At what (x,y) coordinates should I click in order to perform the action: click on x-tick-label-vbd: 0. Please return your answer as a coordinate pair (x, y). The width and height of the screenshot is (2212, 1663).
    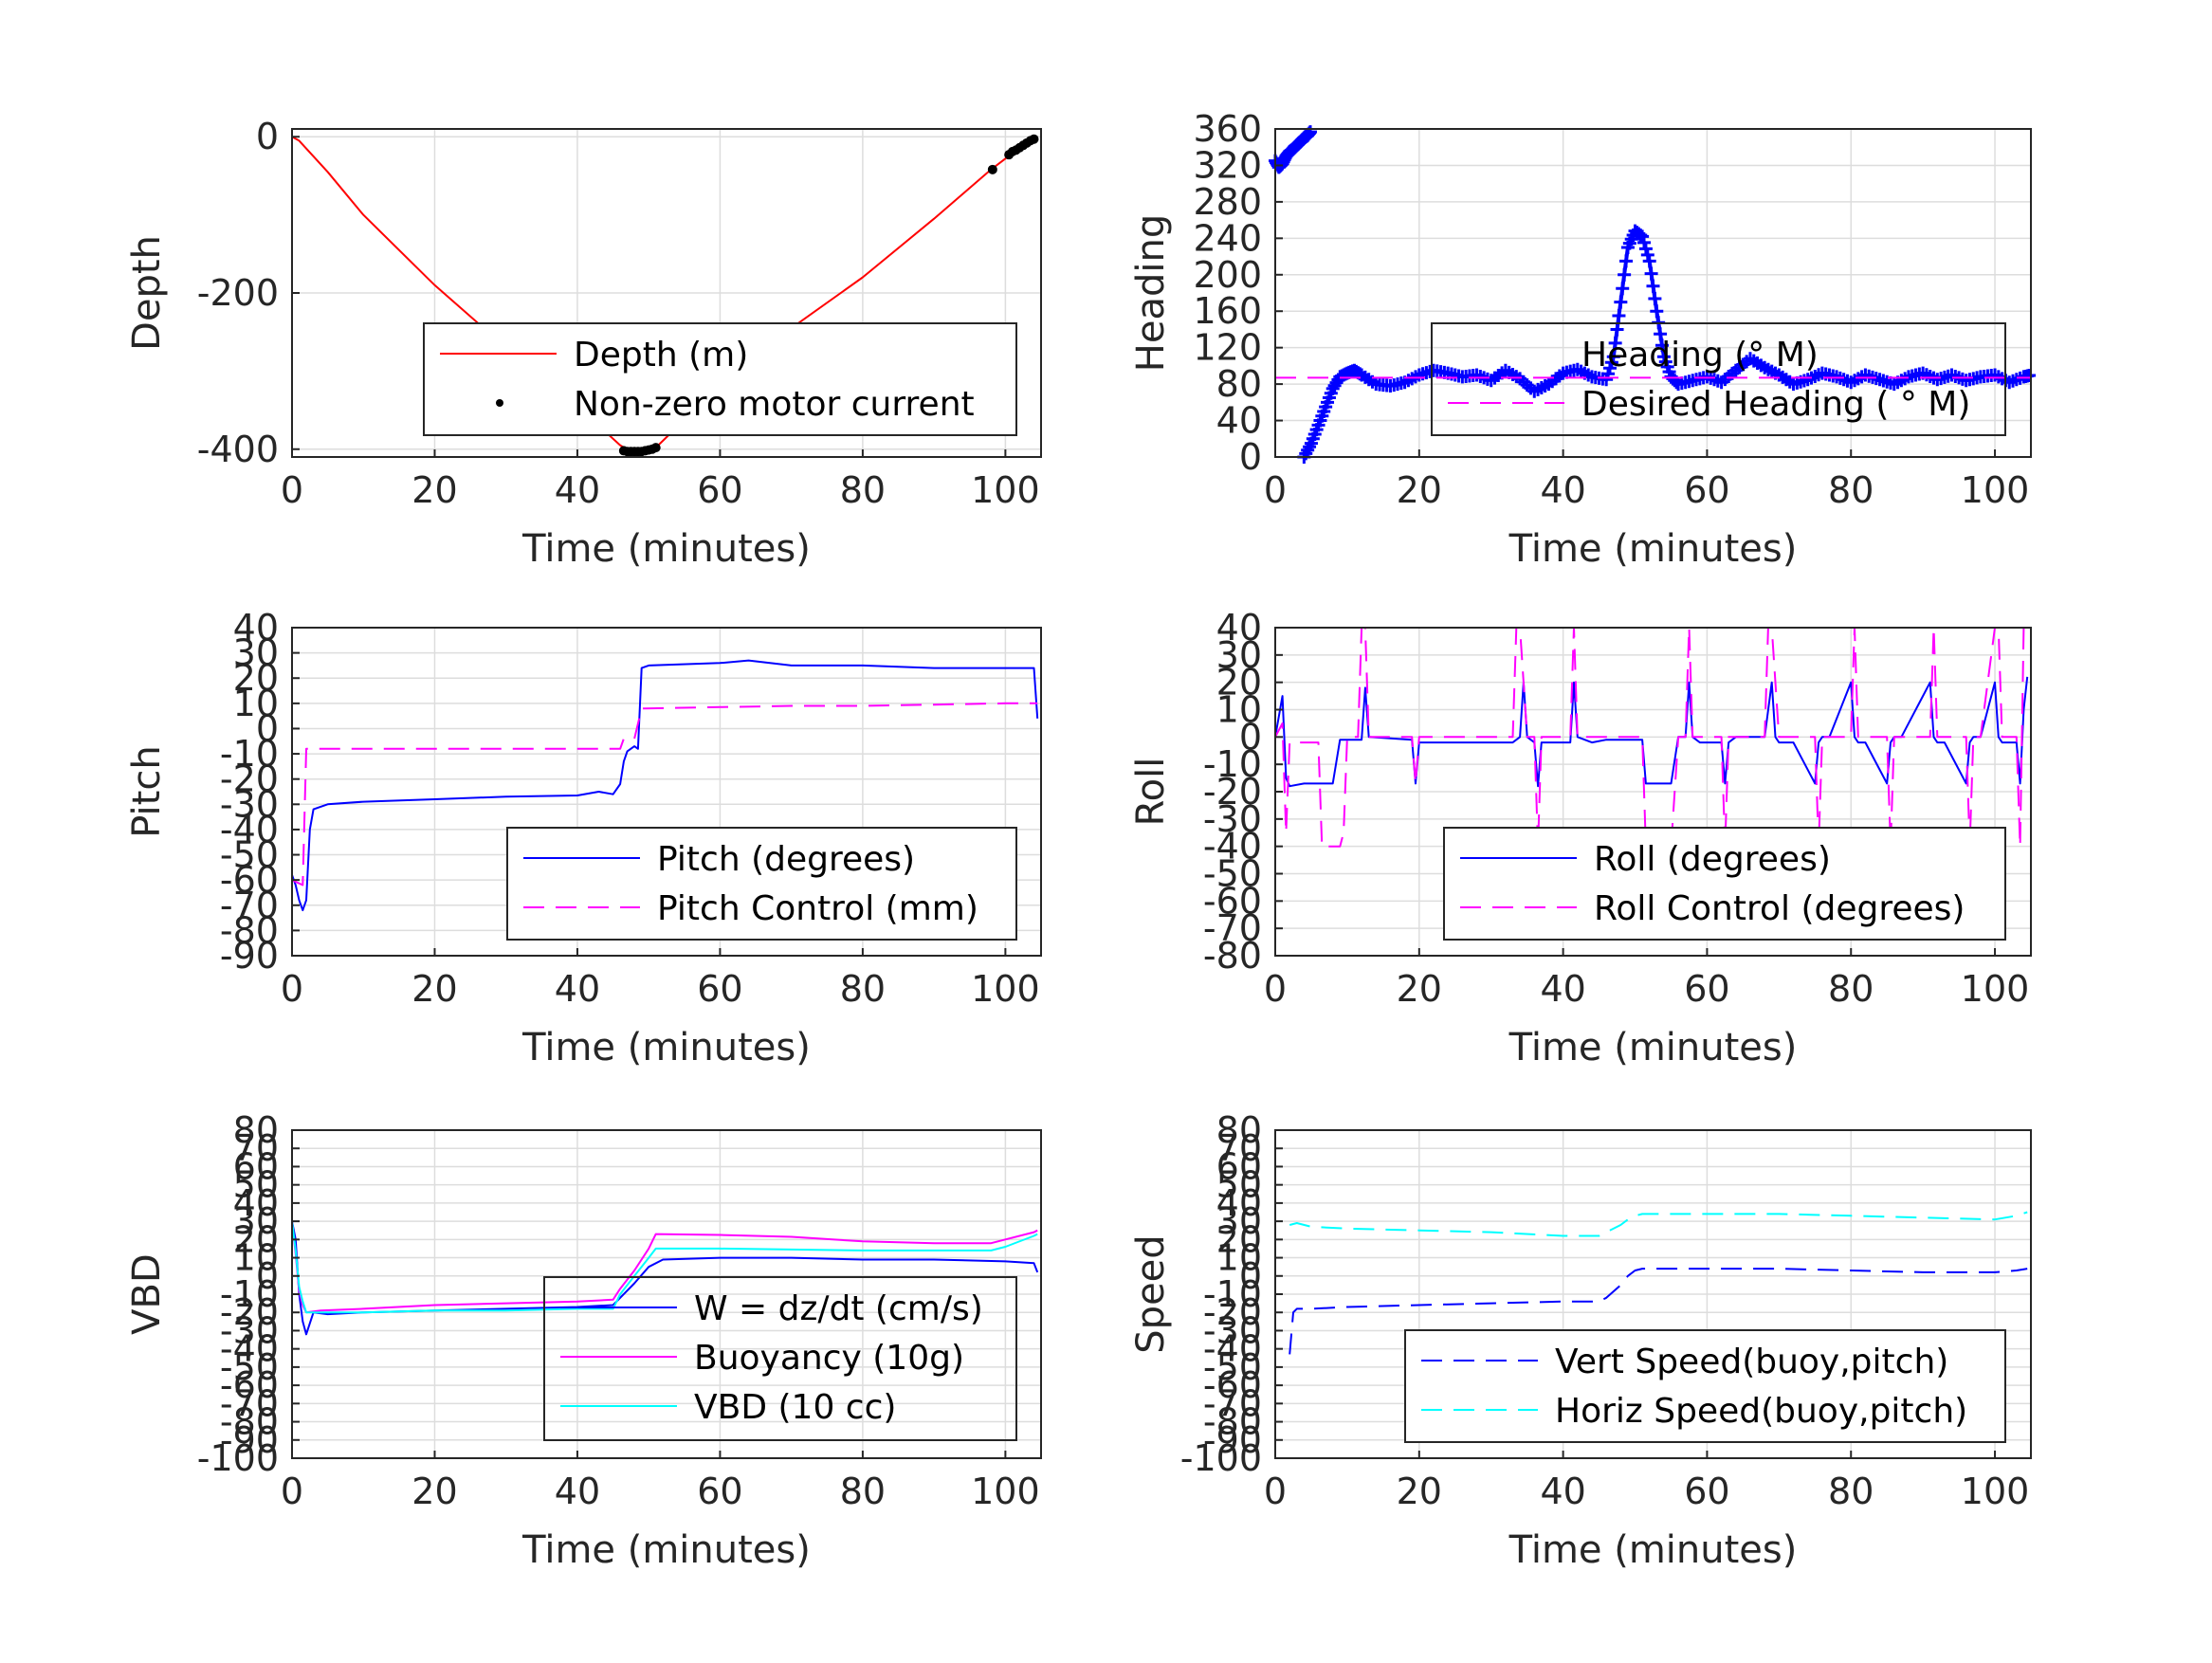
    Looking at the image, I should click on (292, 1492).